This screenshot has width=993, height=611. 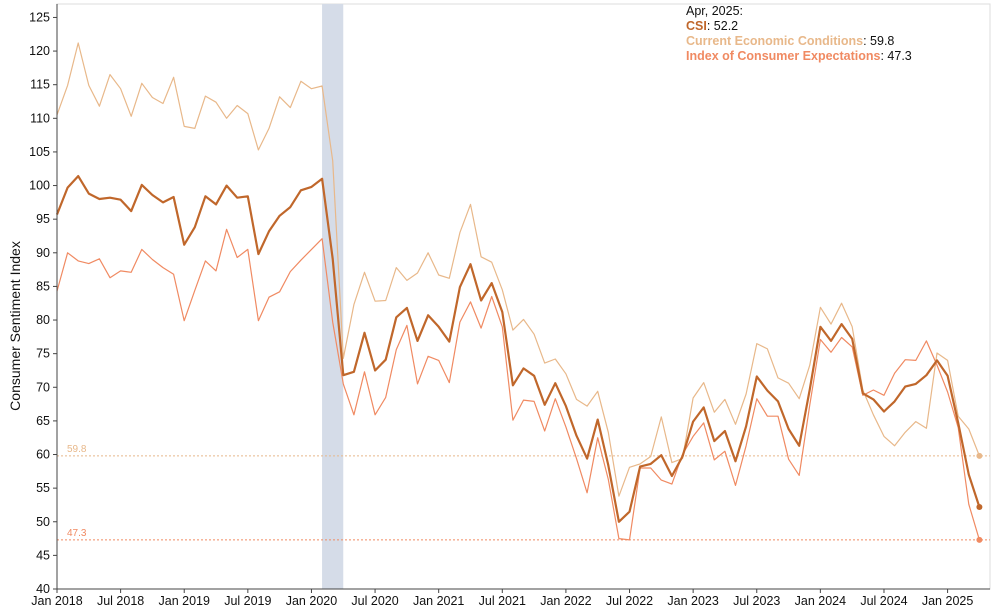 I want to click on x-tick-label: Jul 2018, so click(x=120, y=601).